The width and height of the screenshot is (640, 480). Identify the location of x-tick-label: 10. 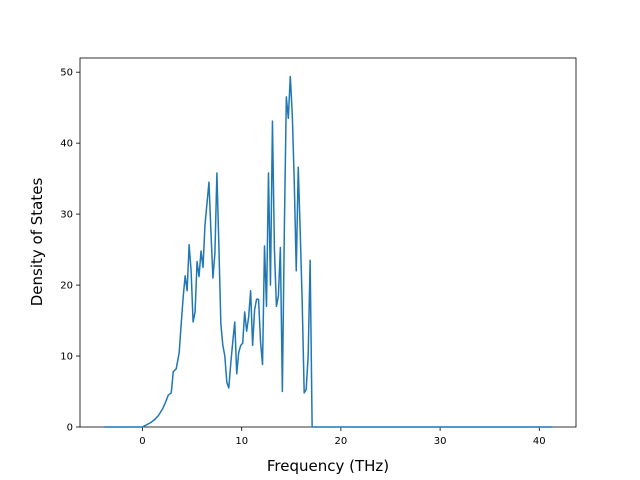
(241, 441).